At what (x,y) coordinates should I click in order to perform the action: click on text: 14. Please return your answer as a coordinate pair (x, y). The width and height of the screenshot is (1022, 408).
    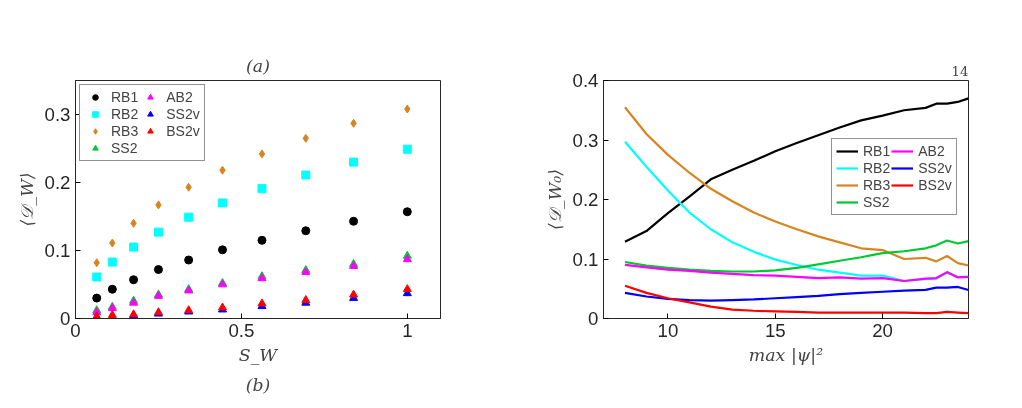
    Looking at the image, I should click on (960, 71).